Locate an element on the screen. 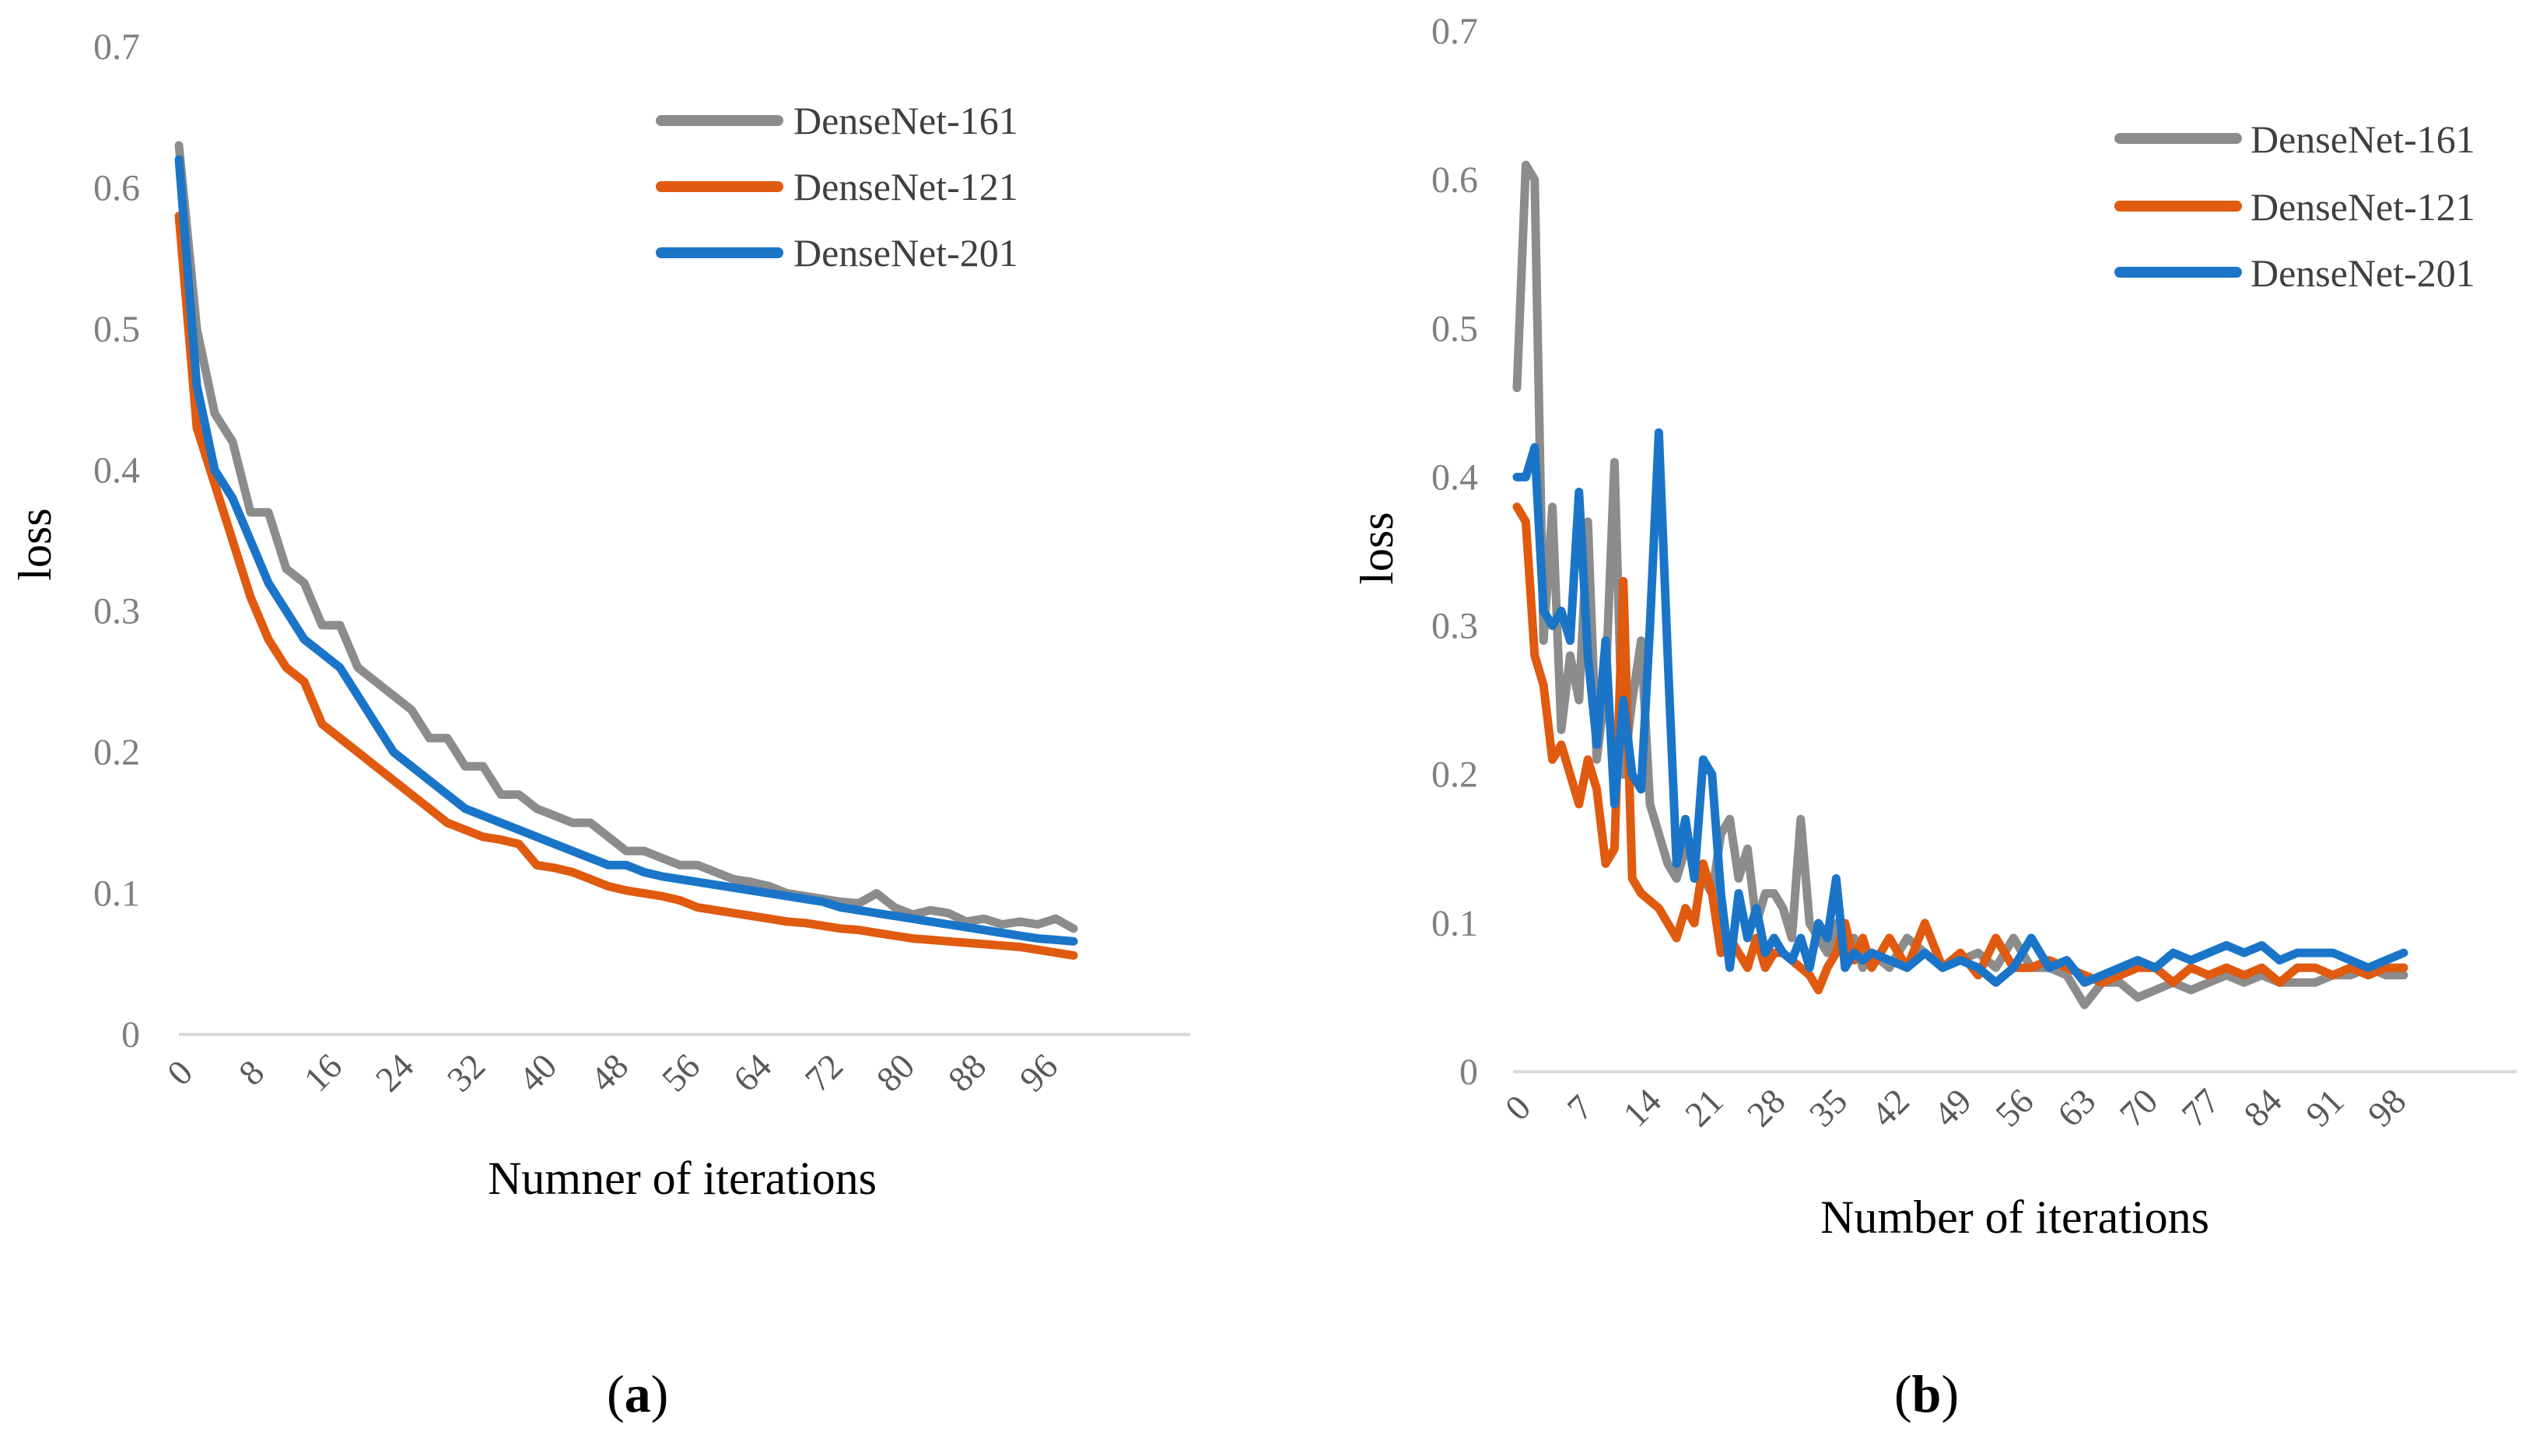  x-tick-label: 77 is located at coordinates (2201, 1108).